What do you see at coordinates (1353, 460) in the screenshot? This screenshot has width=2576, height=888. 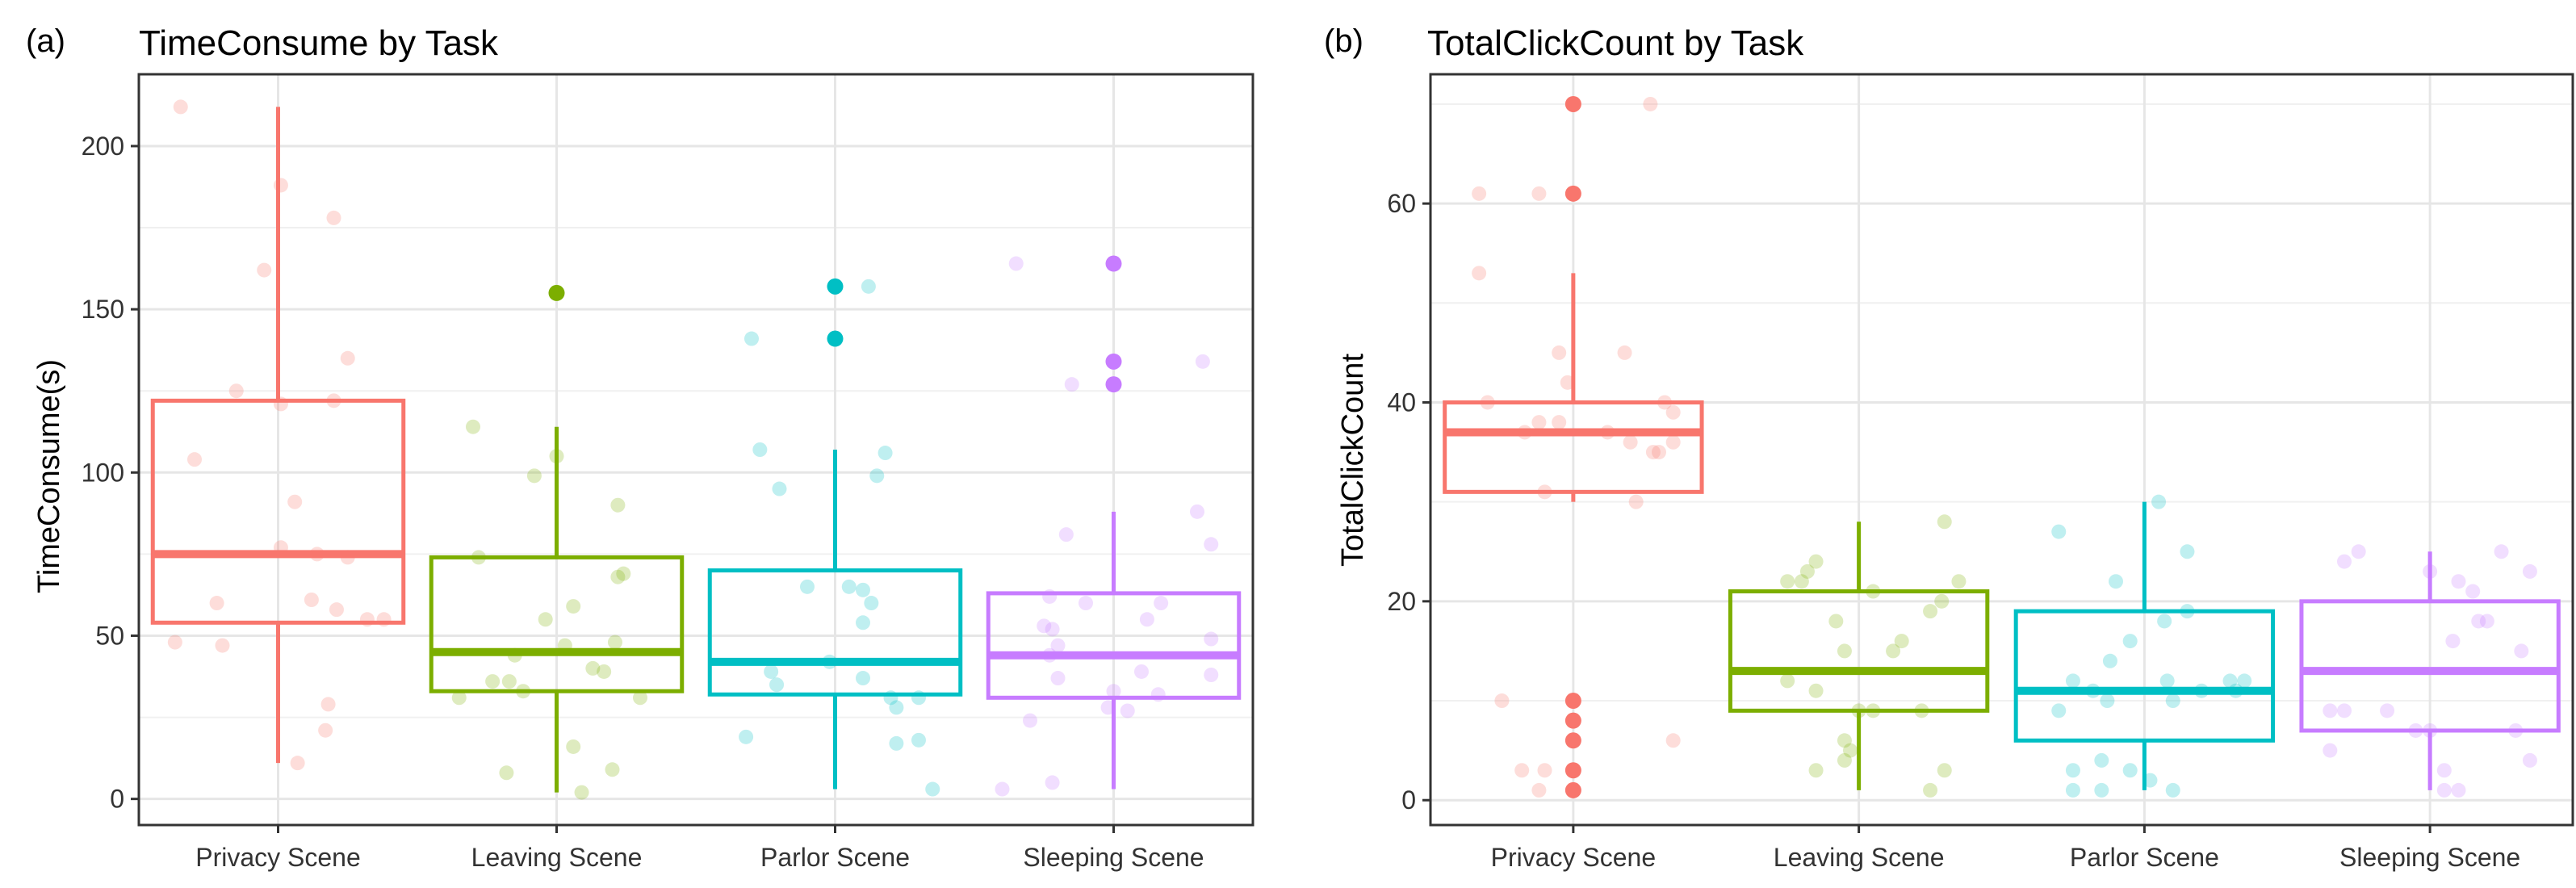 I see `panel-b-y-axis-label: TotalClickCount` at bounding box center [1353, 460].